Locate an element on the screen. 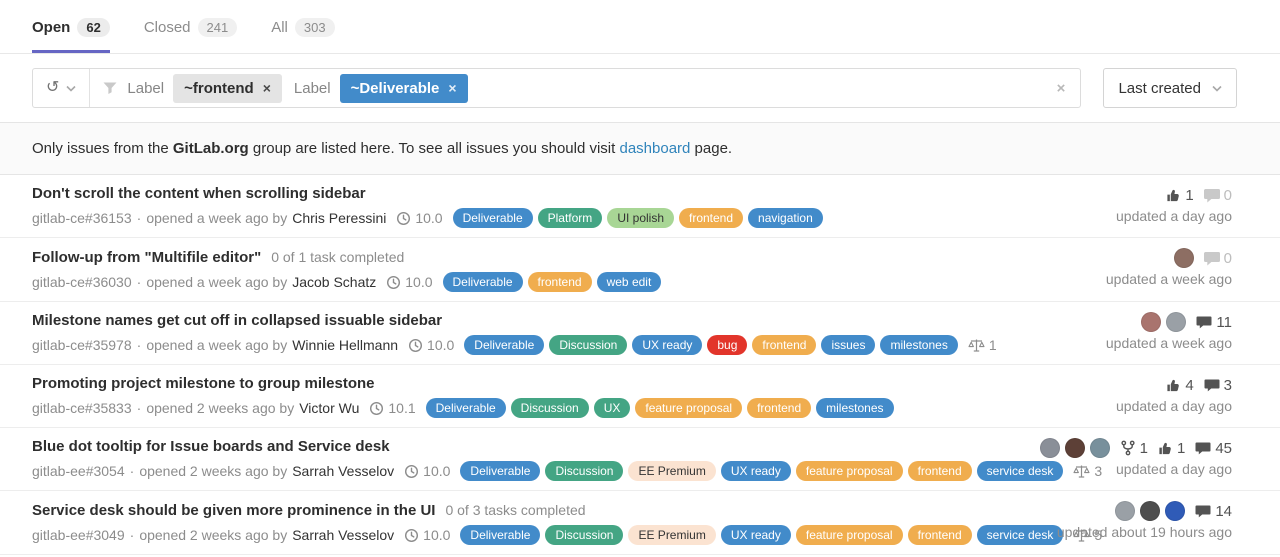 The width and height of the screenshot is (1280, 557). issue-author-link: Victor Wu is located at coordinates (329, 408).